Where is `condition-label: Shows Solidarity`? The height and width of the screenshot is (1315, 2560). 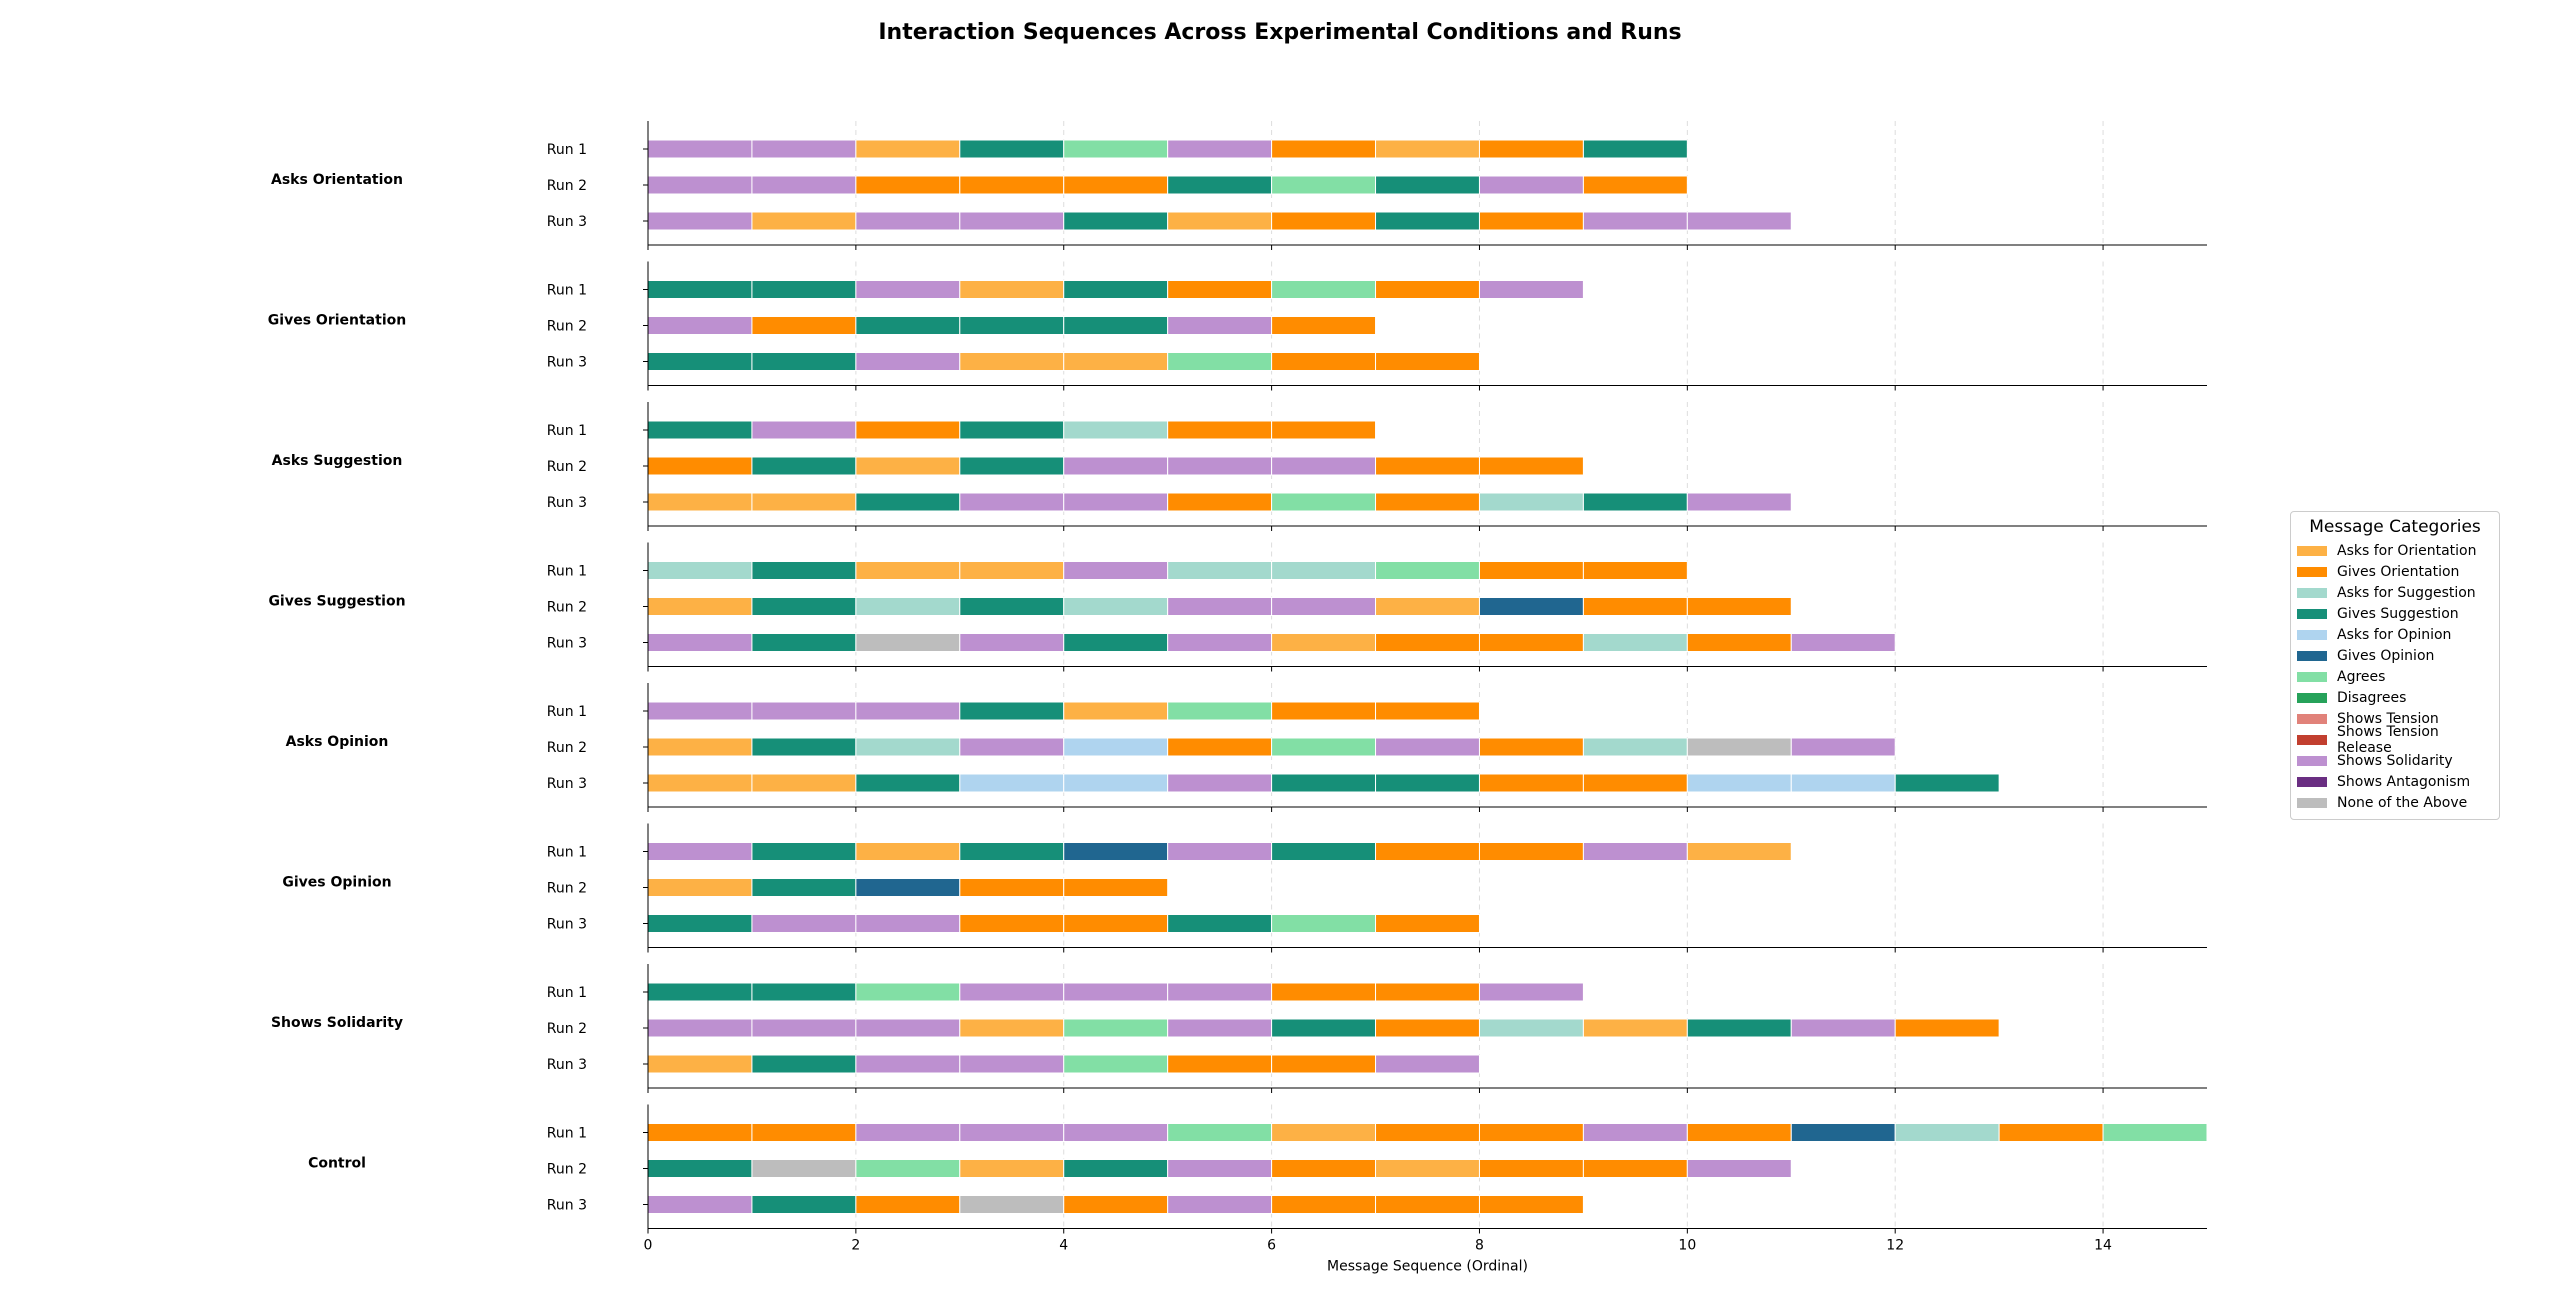 condition-label: Shows Solidarity is located at coordinates (337, 1023).